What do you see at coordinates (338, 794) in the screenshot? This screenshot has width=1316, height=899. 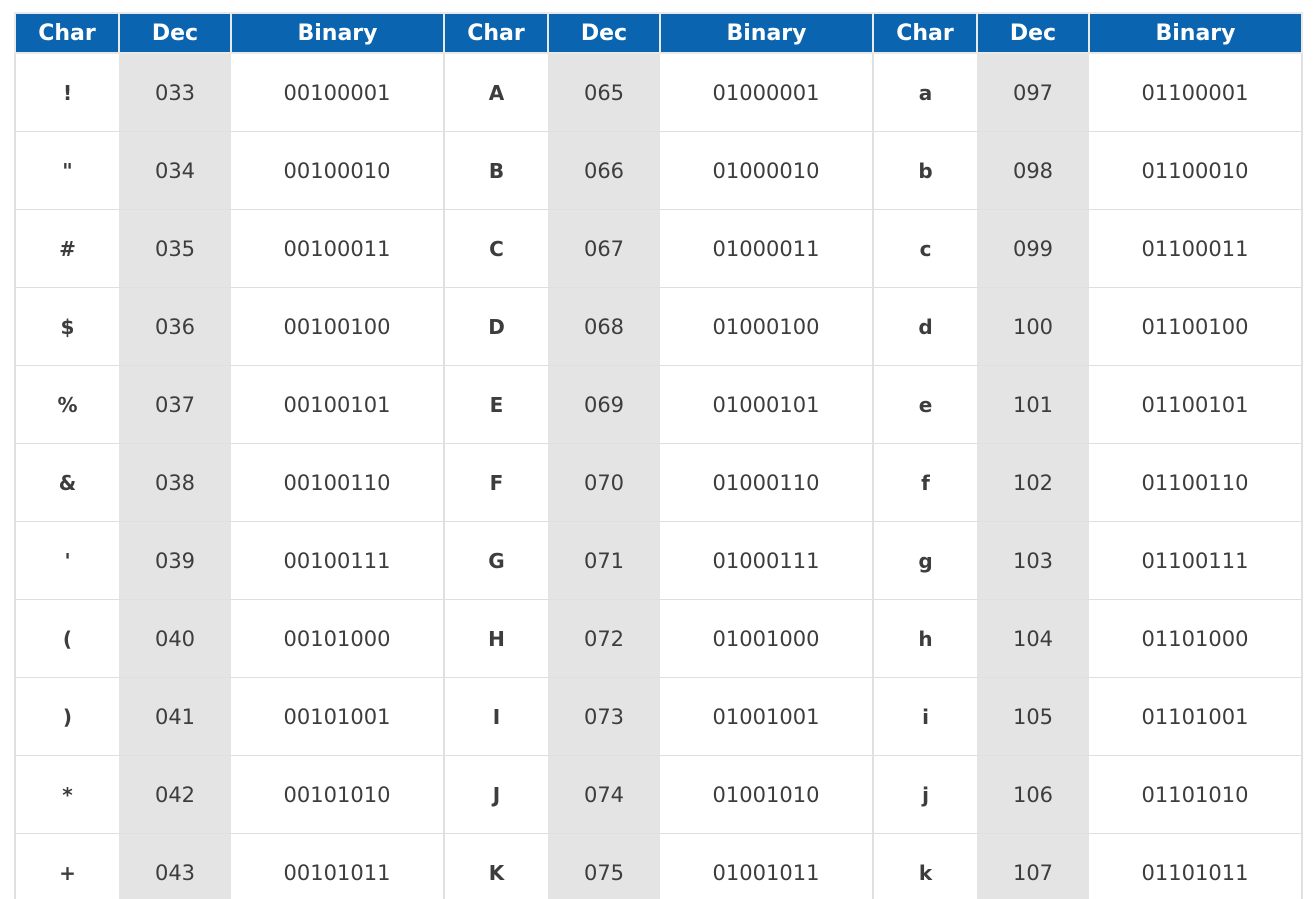 I see `binary-cell: 00101010` at bounding box center [338, 794].